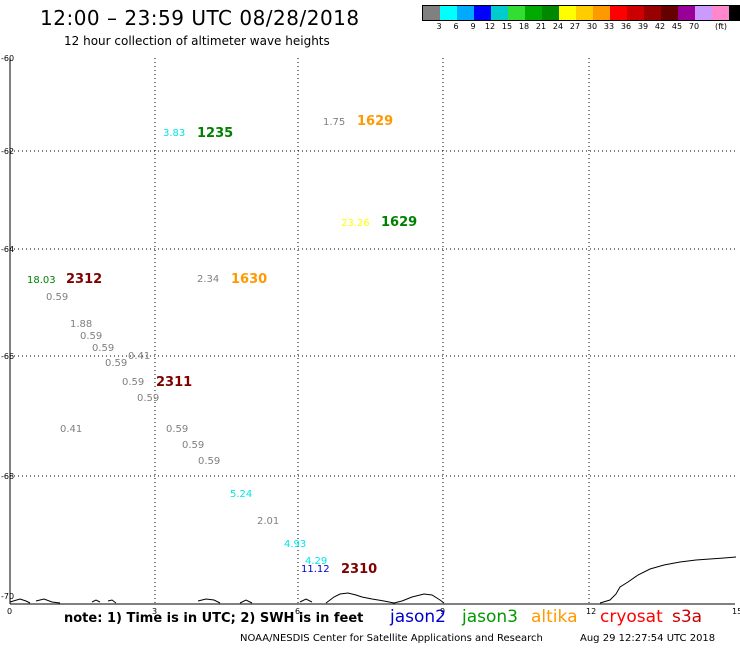  I want to click on color-scale-label: 36, so click(626, 26).